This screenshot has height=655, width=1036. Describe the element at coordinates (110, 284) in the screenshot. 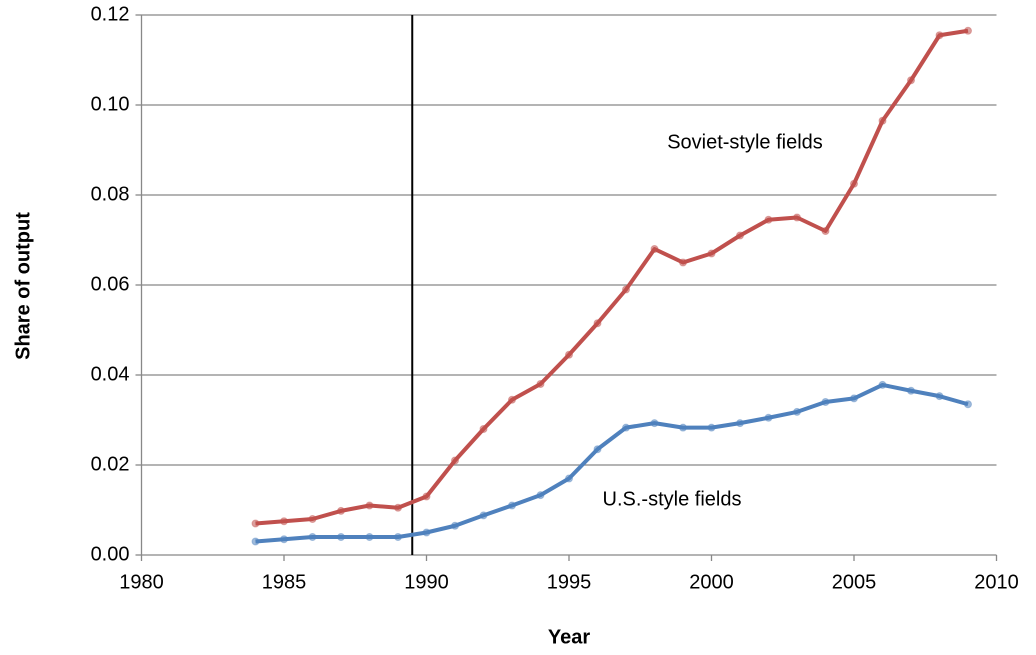

I see `y-tick-label: 0.06` at that location.